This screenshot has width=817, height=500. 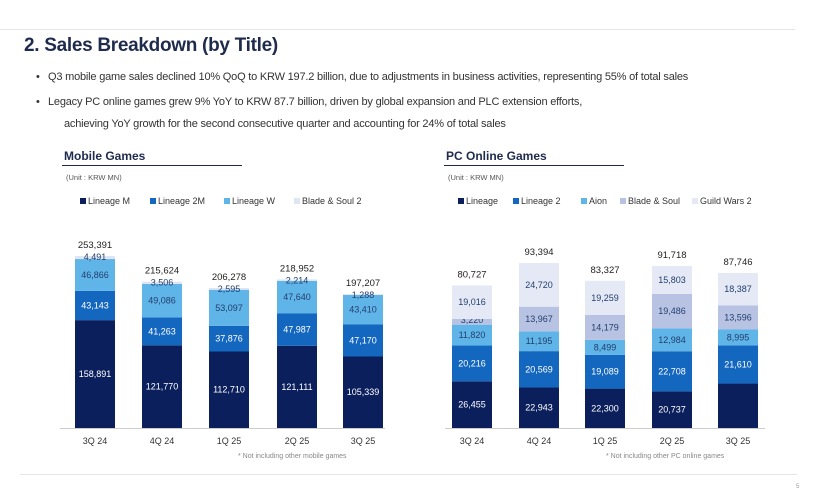 I want to click on data-label: 112,710, so click(x=229, y=390).